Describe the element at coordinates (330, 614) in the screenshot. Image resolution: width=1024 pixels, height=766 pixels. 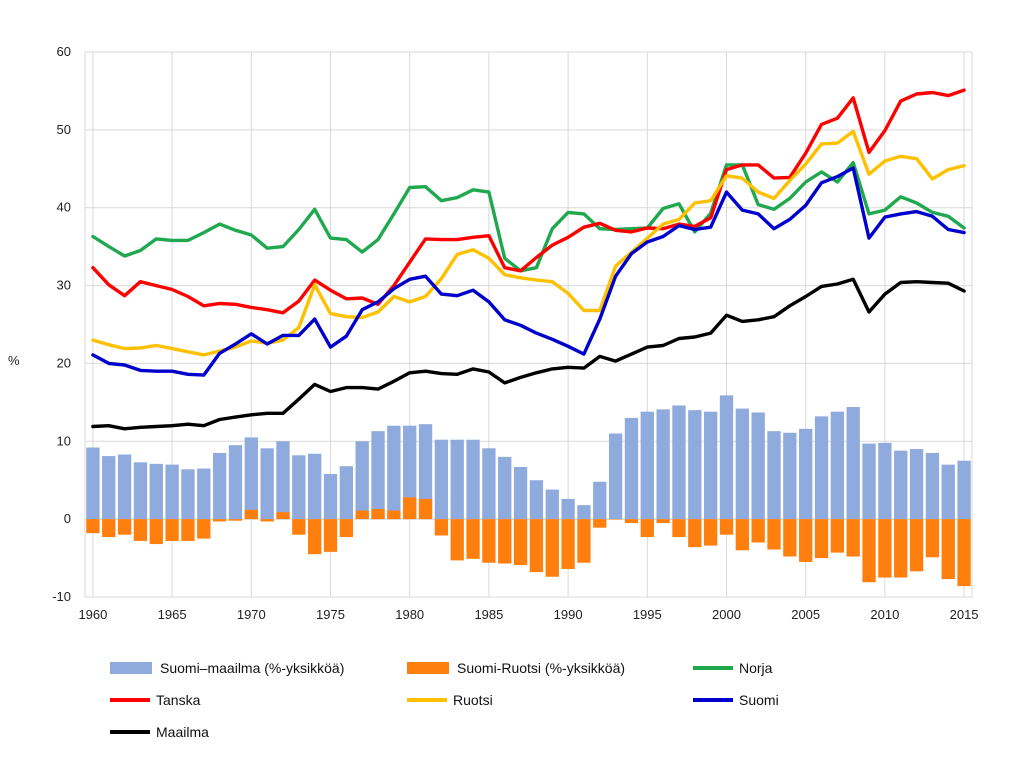
I see `x-tick-label: 1975` at that location.